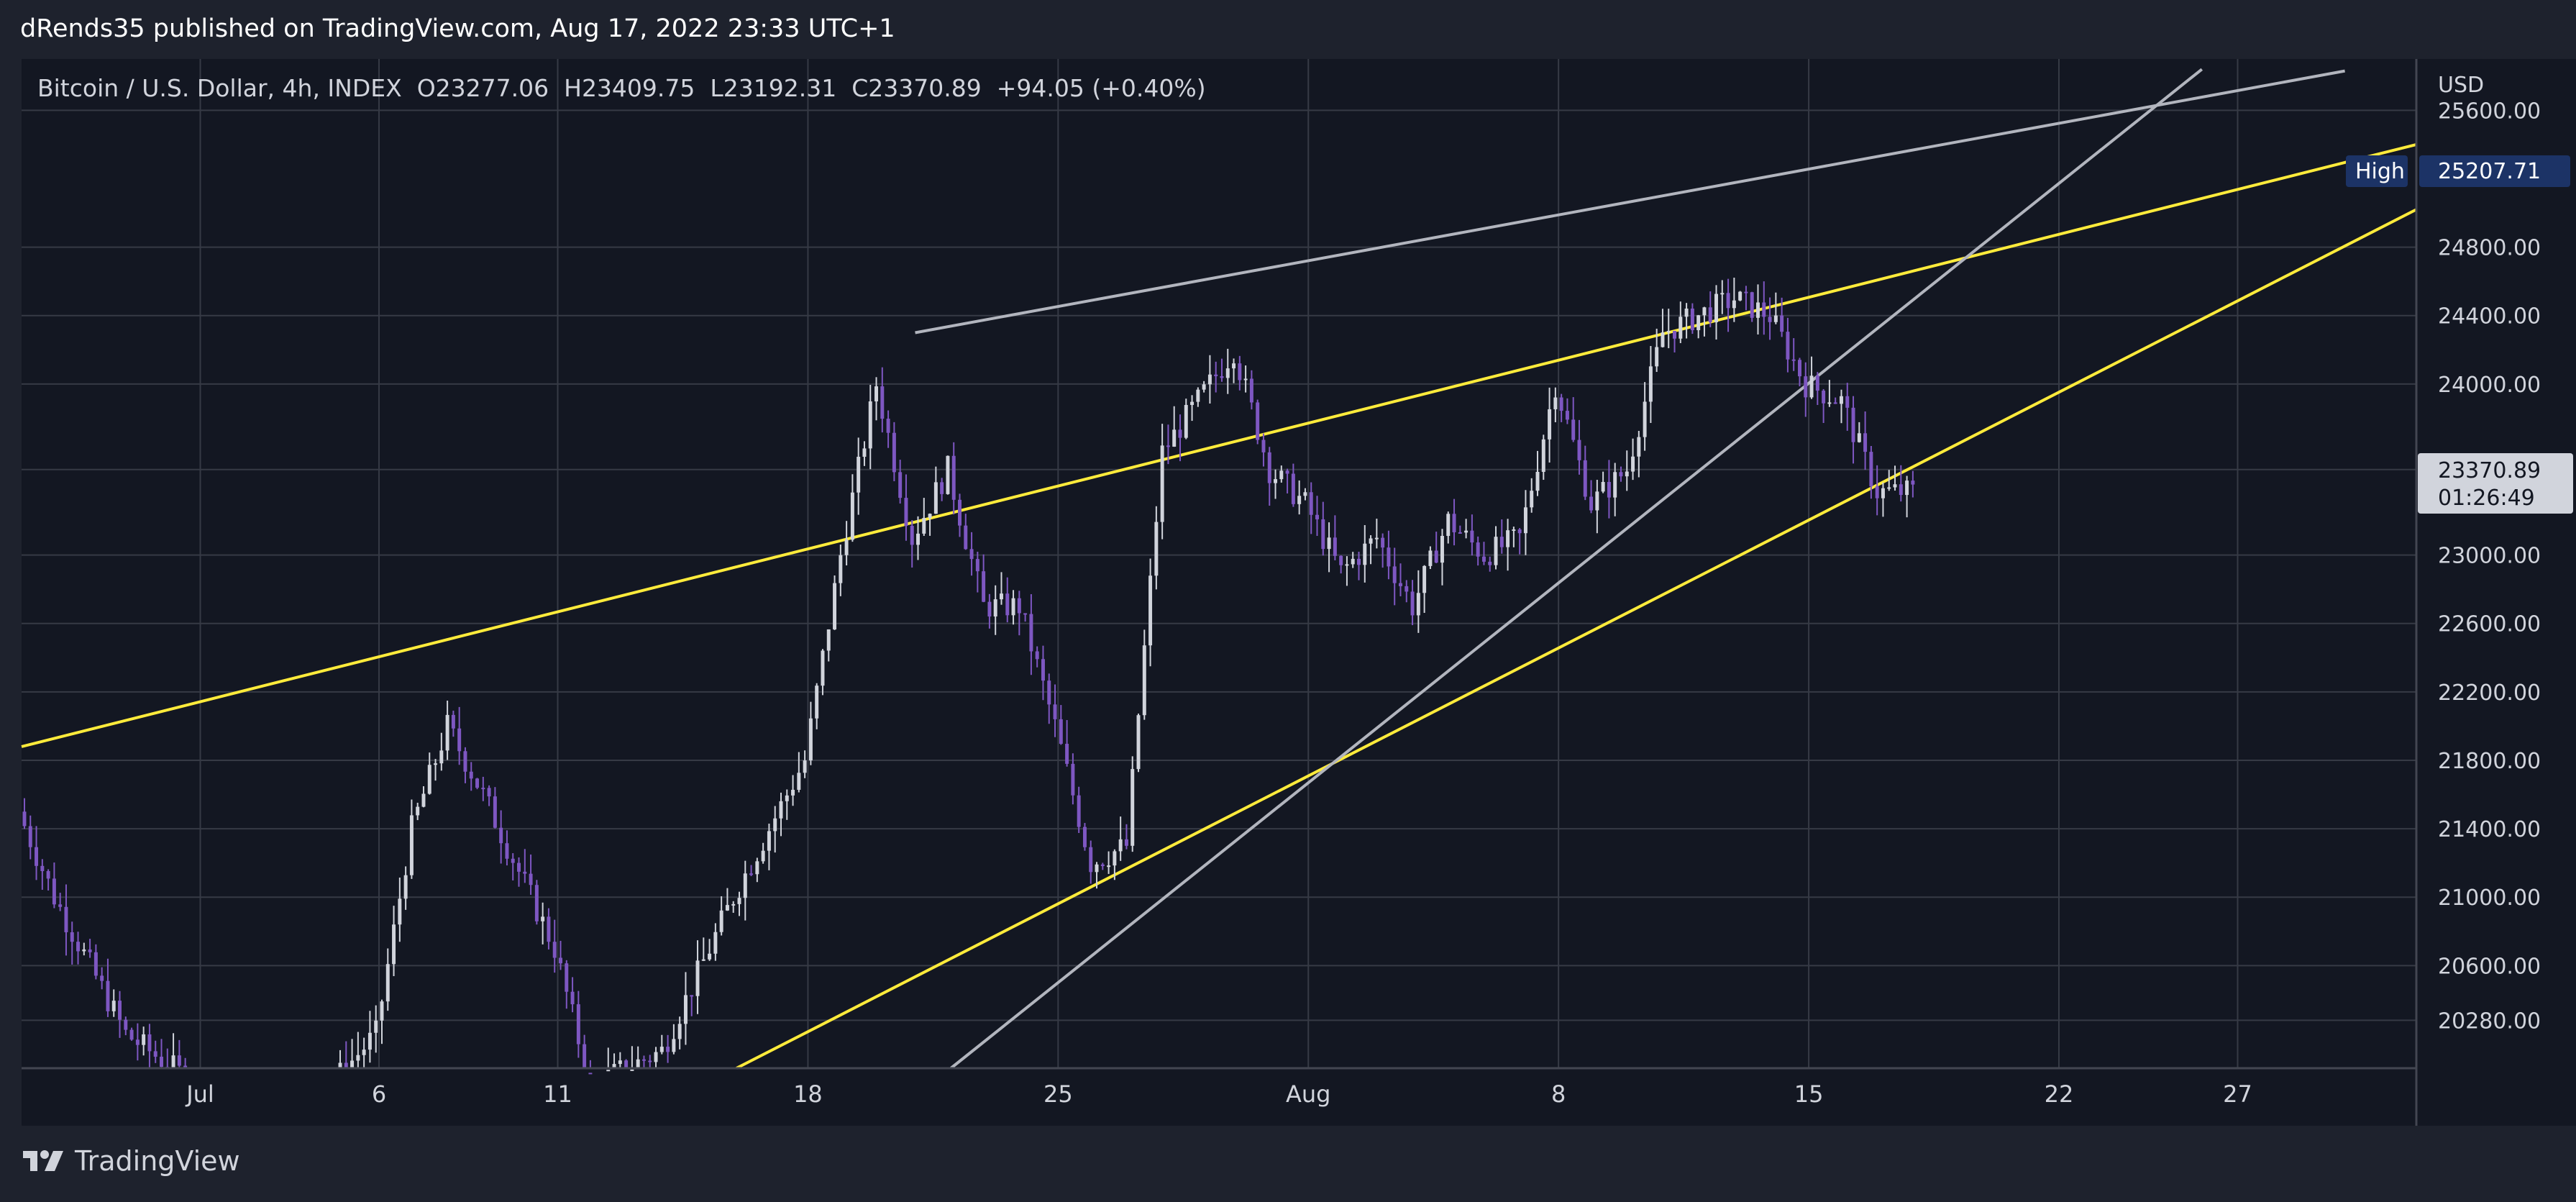 This screenshot has height=1202, width=2576. I want to click on legend-low: L23192.31, so click(773, 88).